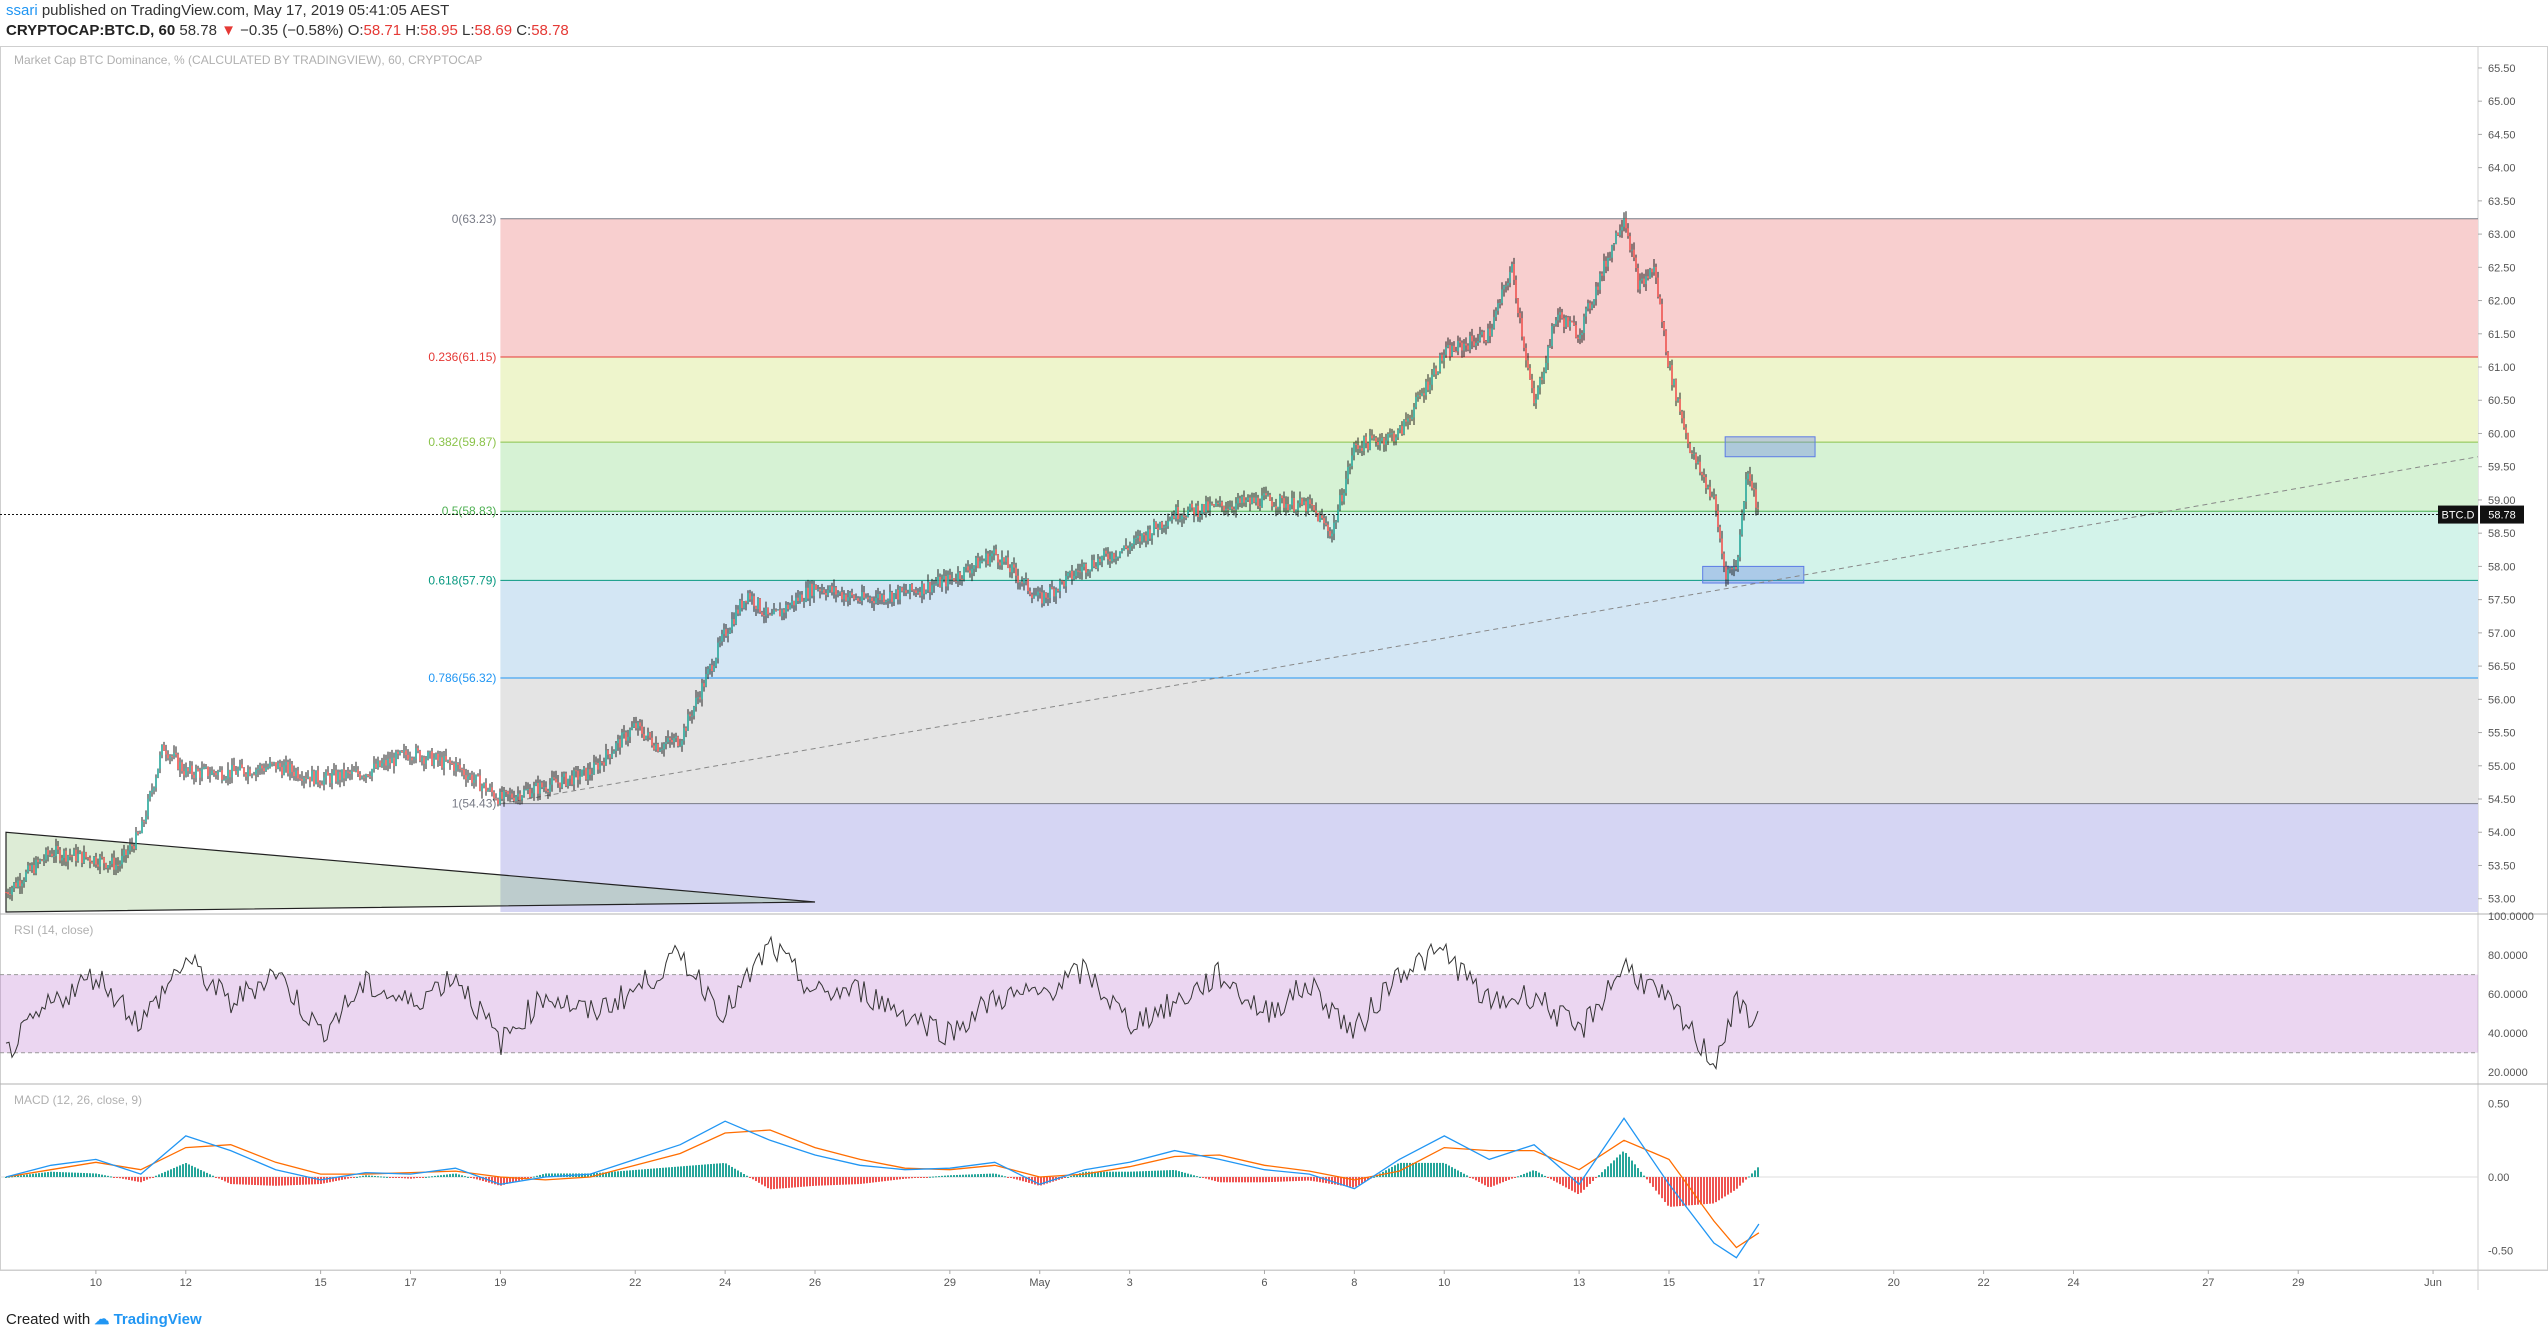  I want to click on time-axis-label: 6, so click(1264, 1283).